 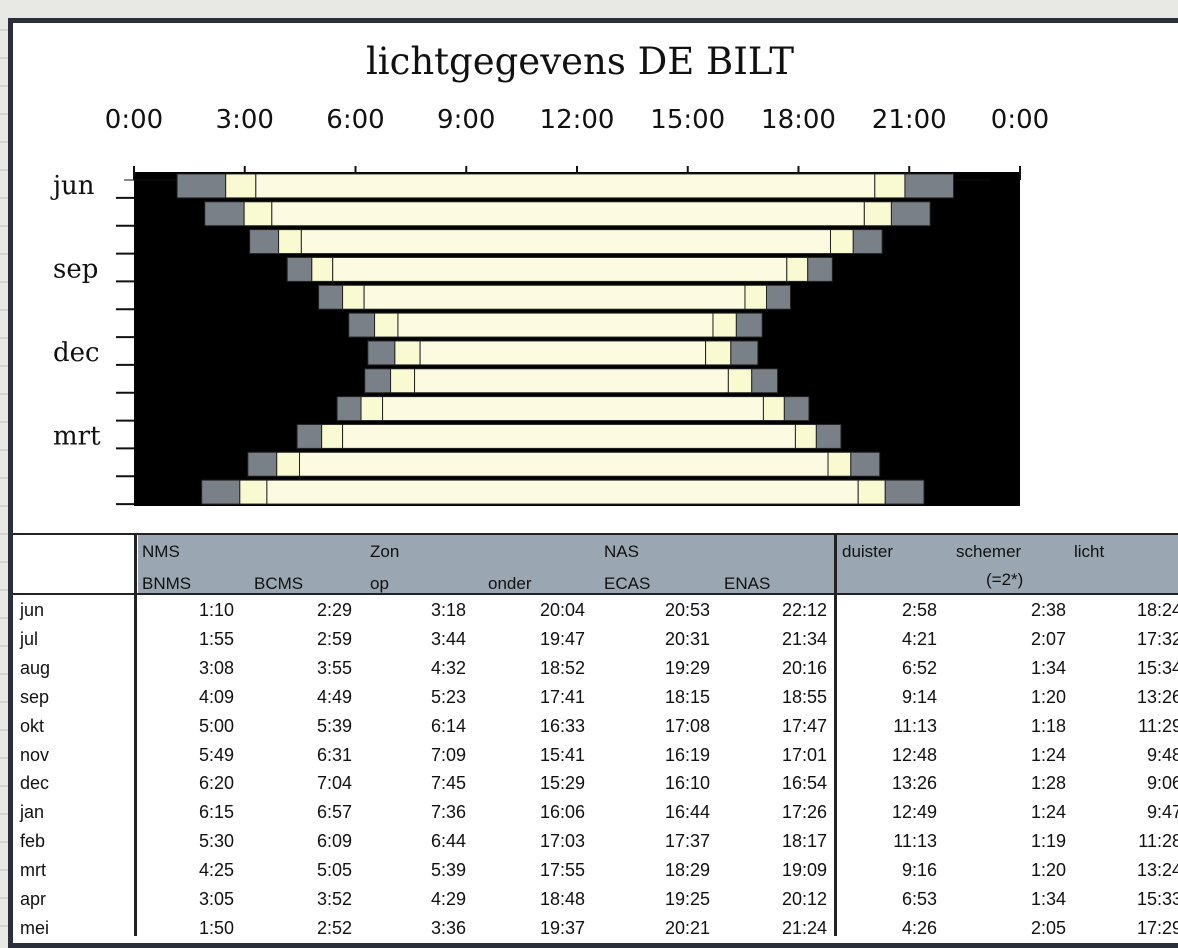 I want to click on x-tick-label: 0:00, so click(x=134, y=120).